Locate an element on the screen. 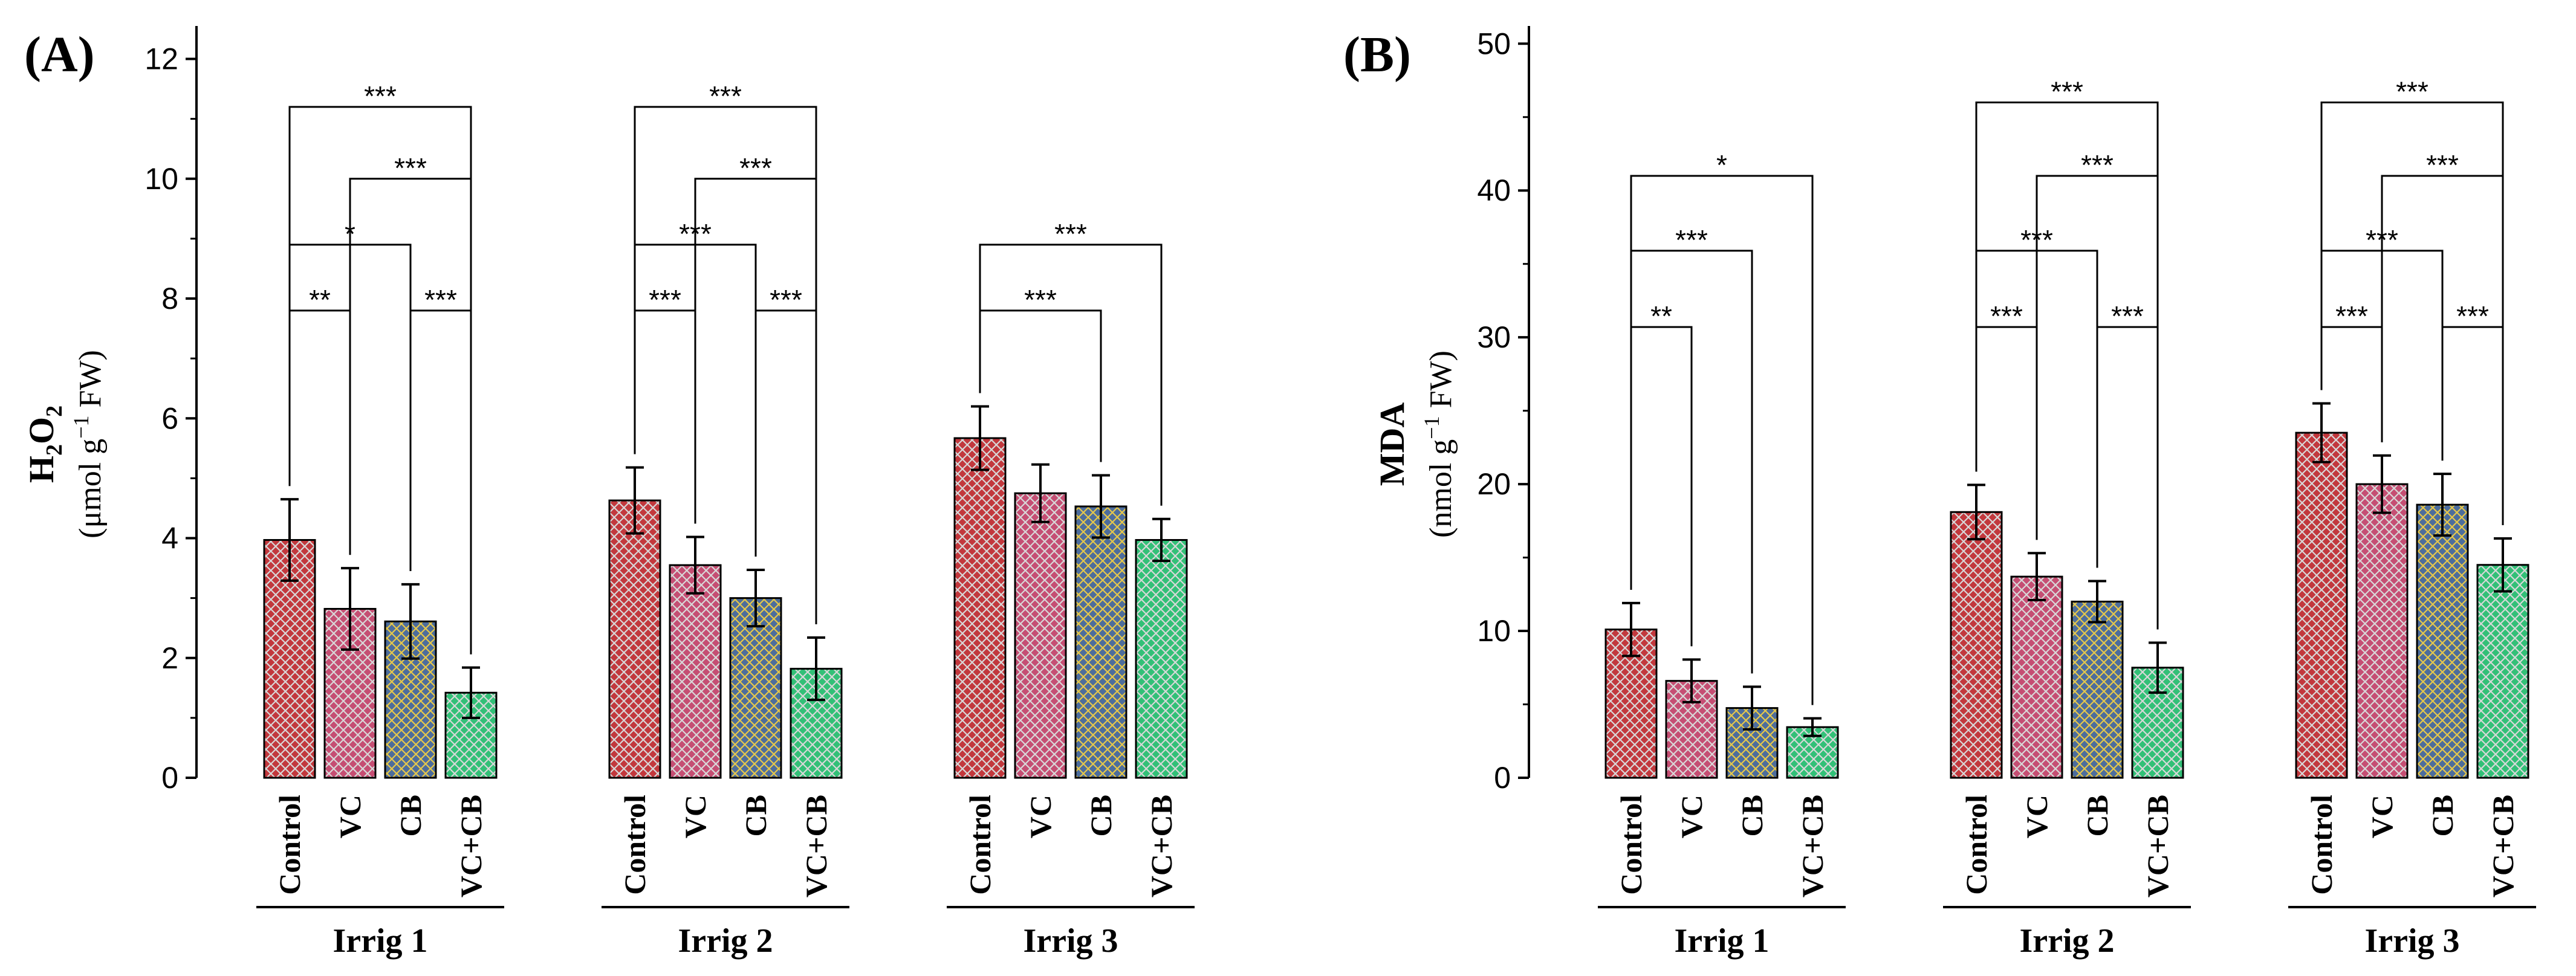  panel-b-significance-label: ** is located at coordinates (1661, 316).